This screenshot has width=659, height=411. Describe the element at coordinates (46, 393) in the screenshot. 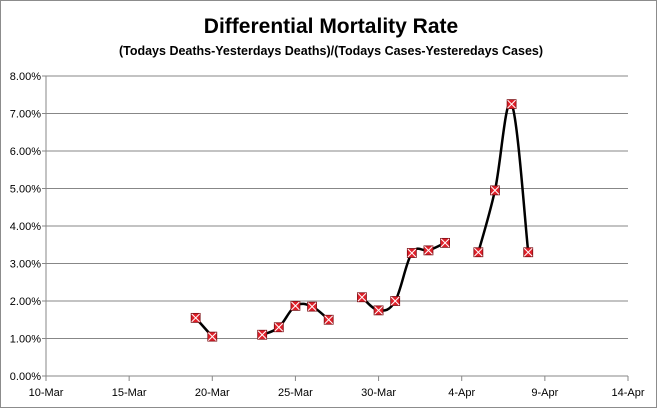

I see `x-tick-label: 10-Mar` at that location.